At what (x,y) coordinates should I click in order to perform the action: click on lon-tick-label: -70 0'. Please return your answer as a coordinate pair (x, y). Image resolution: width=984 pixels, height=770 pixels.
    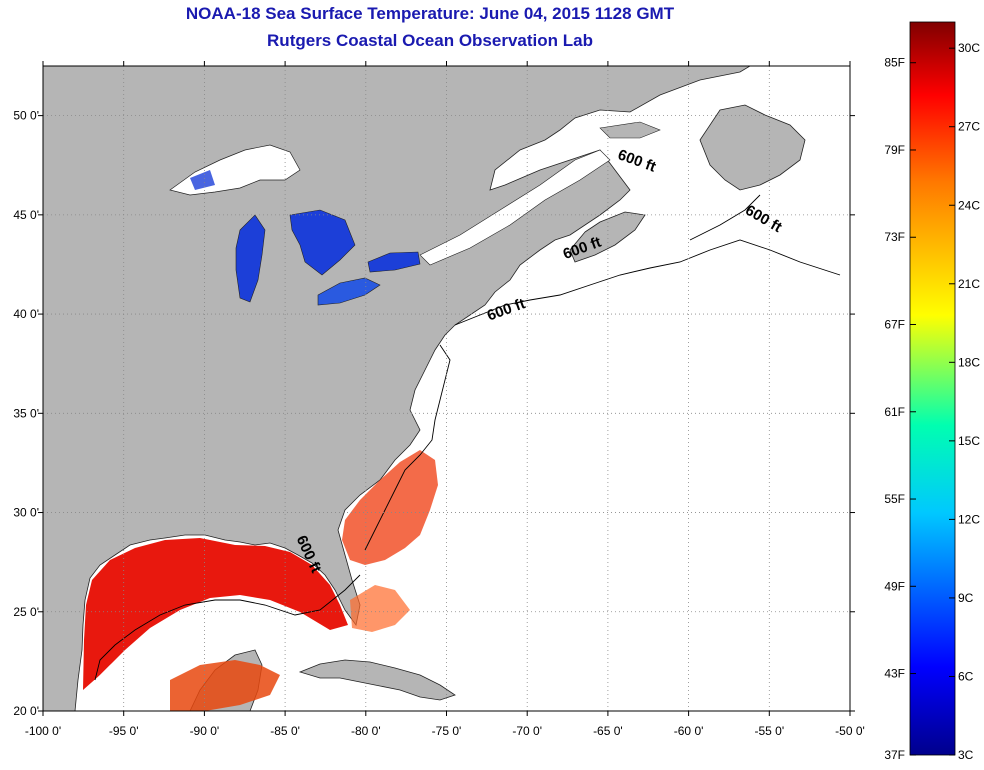
    Looking at the image, I should click on (527, 731).